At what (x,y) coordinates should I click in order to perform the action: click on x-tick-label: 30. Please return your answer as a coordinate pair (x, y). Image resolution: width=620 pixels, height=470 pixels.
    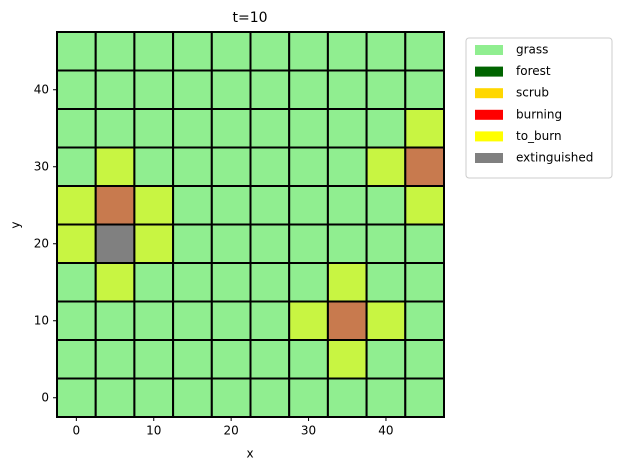
    Looking at the image, I should click on (308, 431).